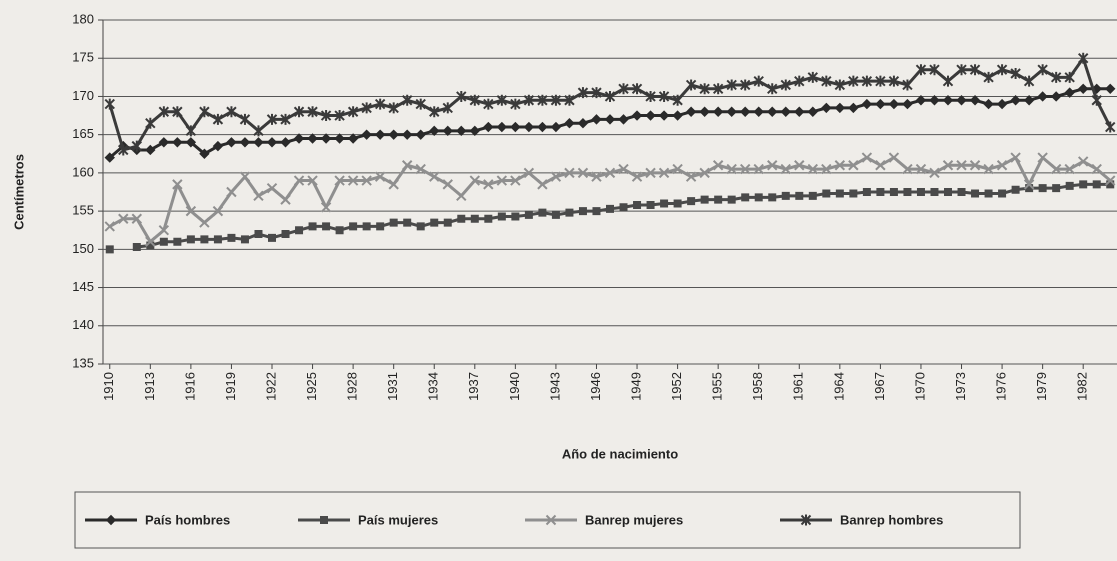 The image size is (1117, 561). What do you see at coordinates (83, 95) in the screenshot?
I see `y-tick-label: 170` at bounding box center [83, 95].